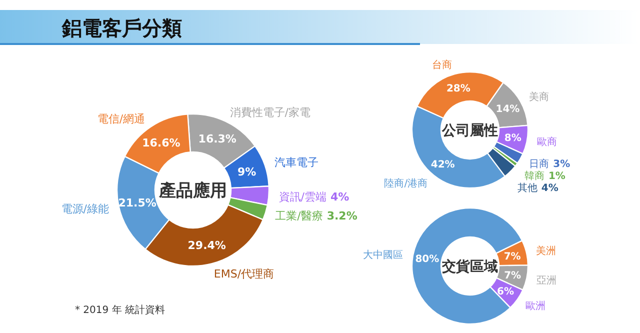 Image resolution: width=640 pixels, height=333 pixels. I want to click on data-label: 28%, so click(458, 89).